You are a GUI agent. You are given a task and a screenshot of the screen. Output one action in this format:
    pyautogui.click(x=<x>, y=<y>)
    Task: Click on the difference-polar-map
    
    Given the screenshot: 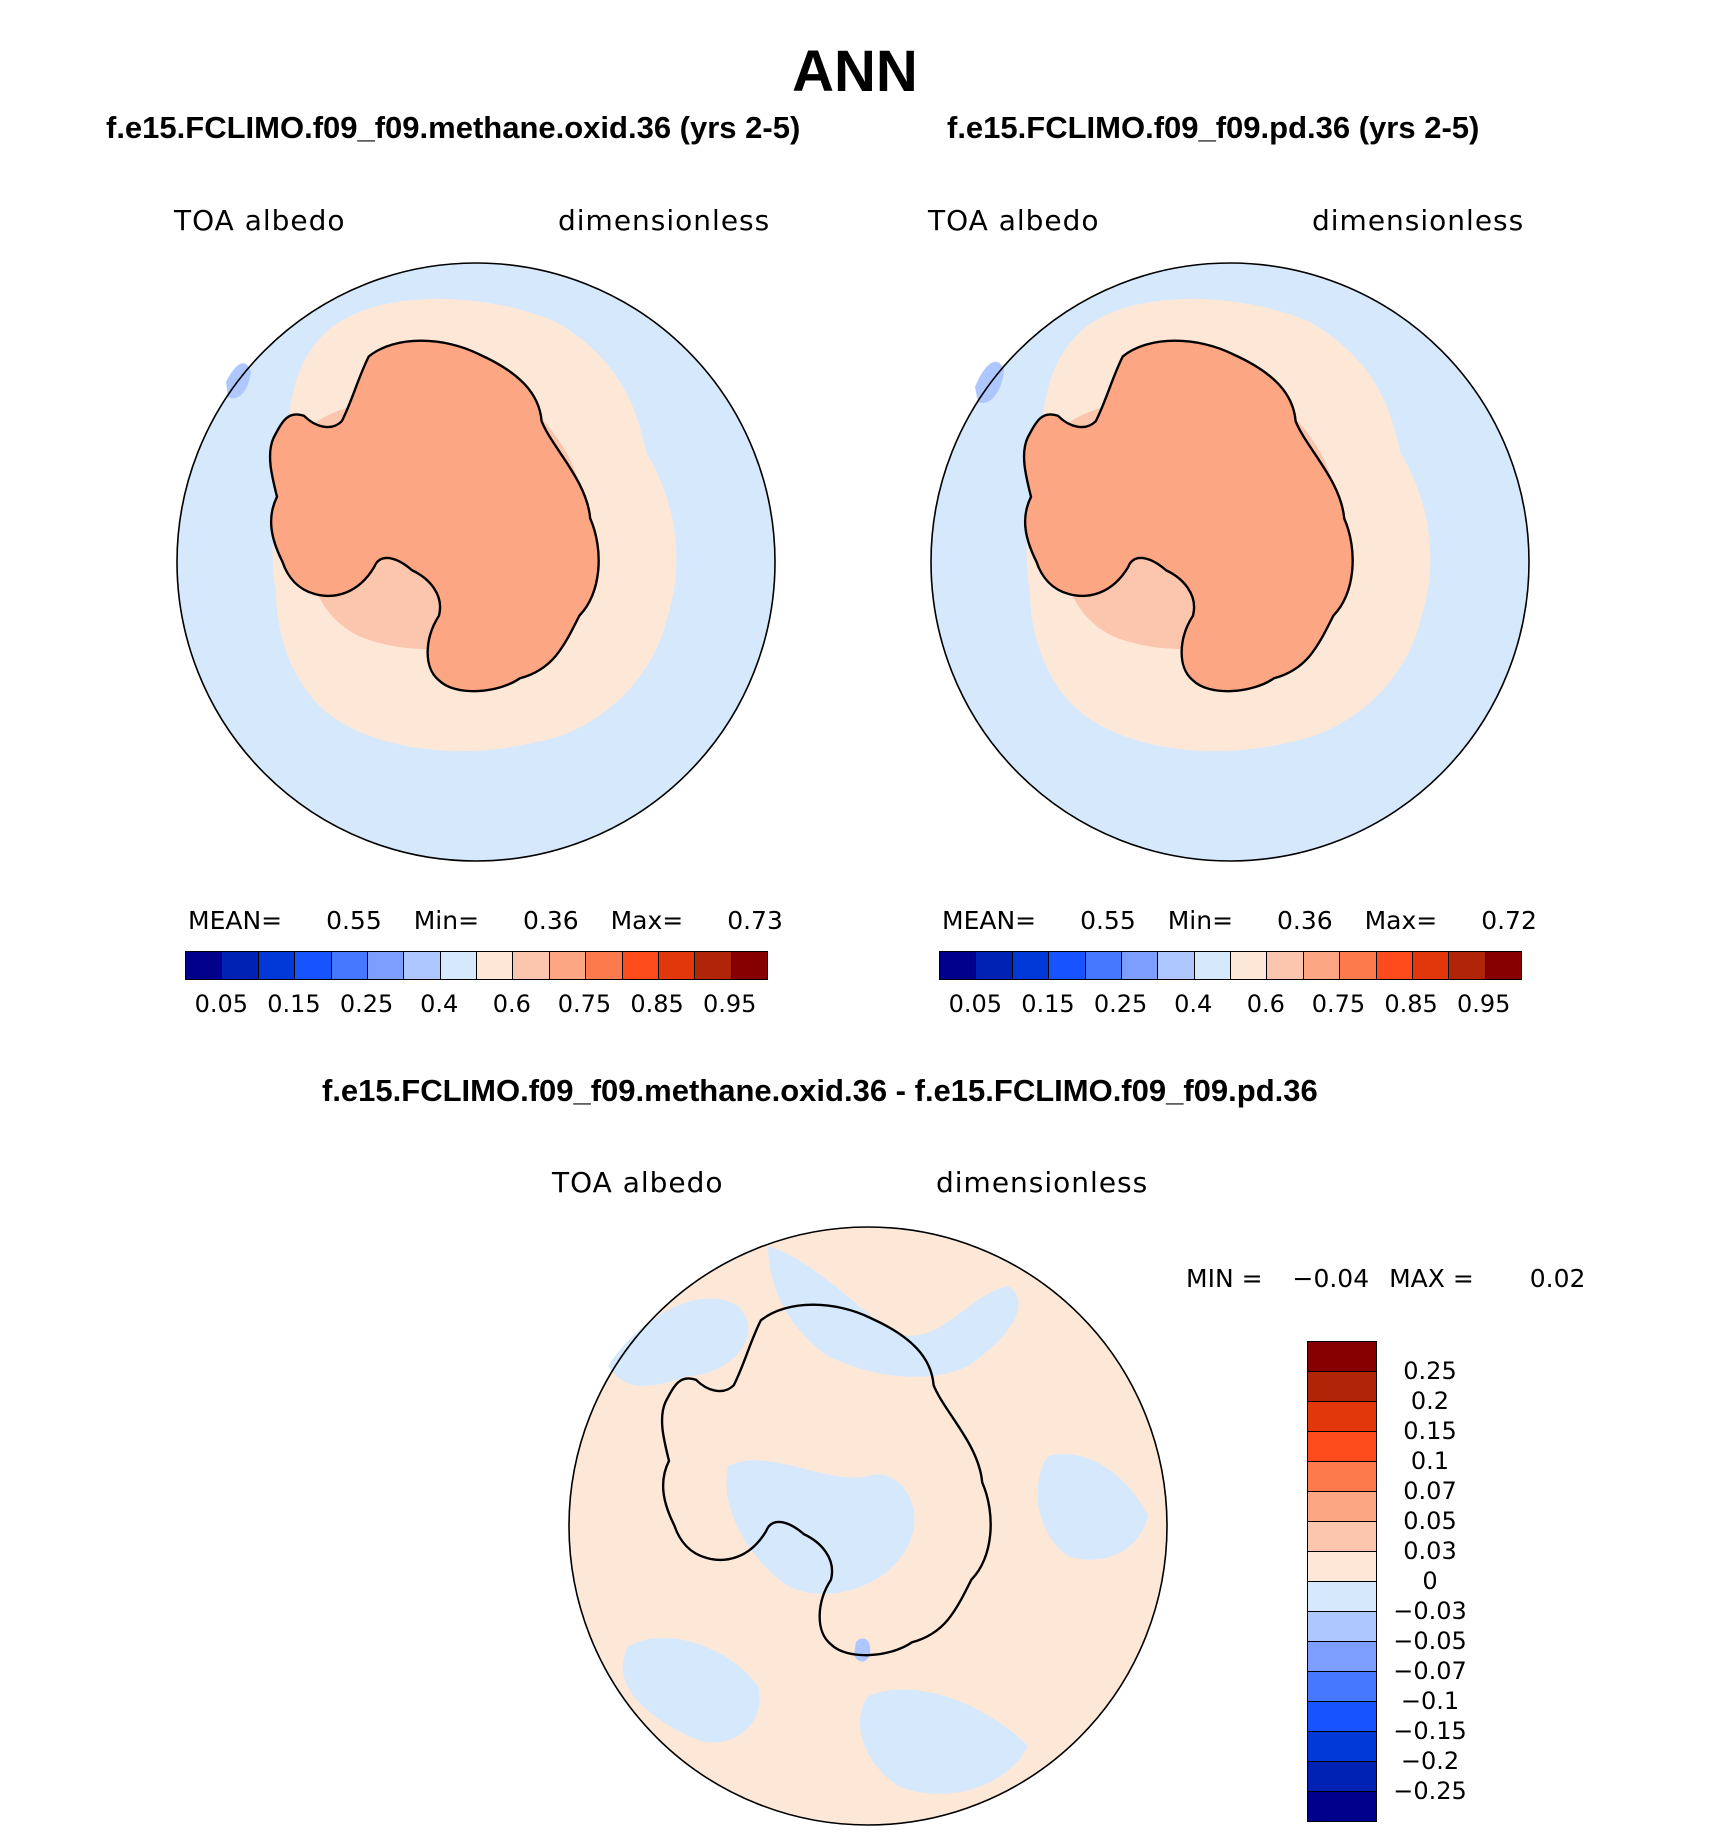 What is the action you would take?
    pyautogui.click(x=868, y=1526)
    